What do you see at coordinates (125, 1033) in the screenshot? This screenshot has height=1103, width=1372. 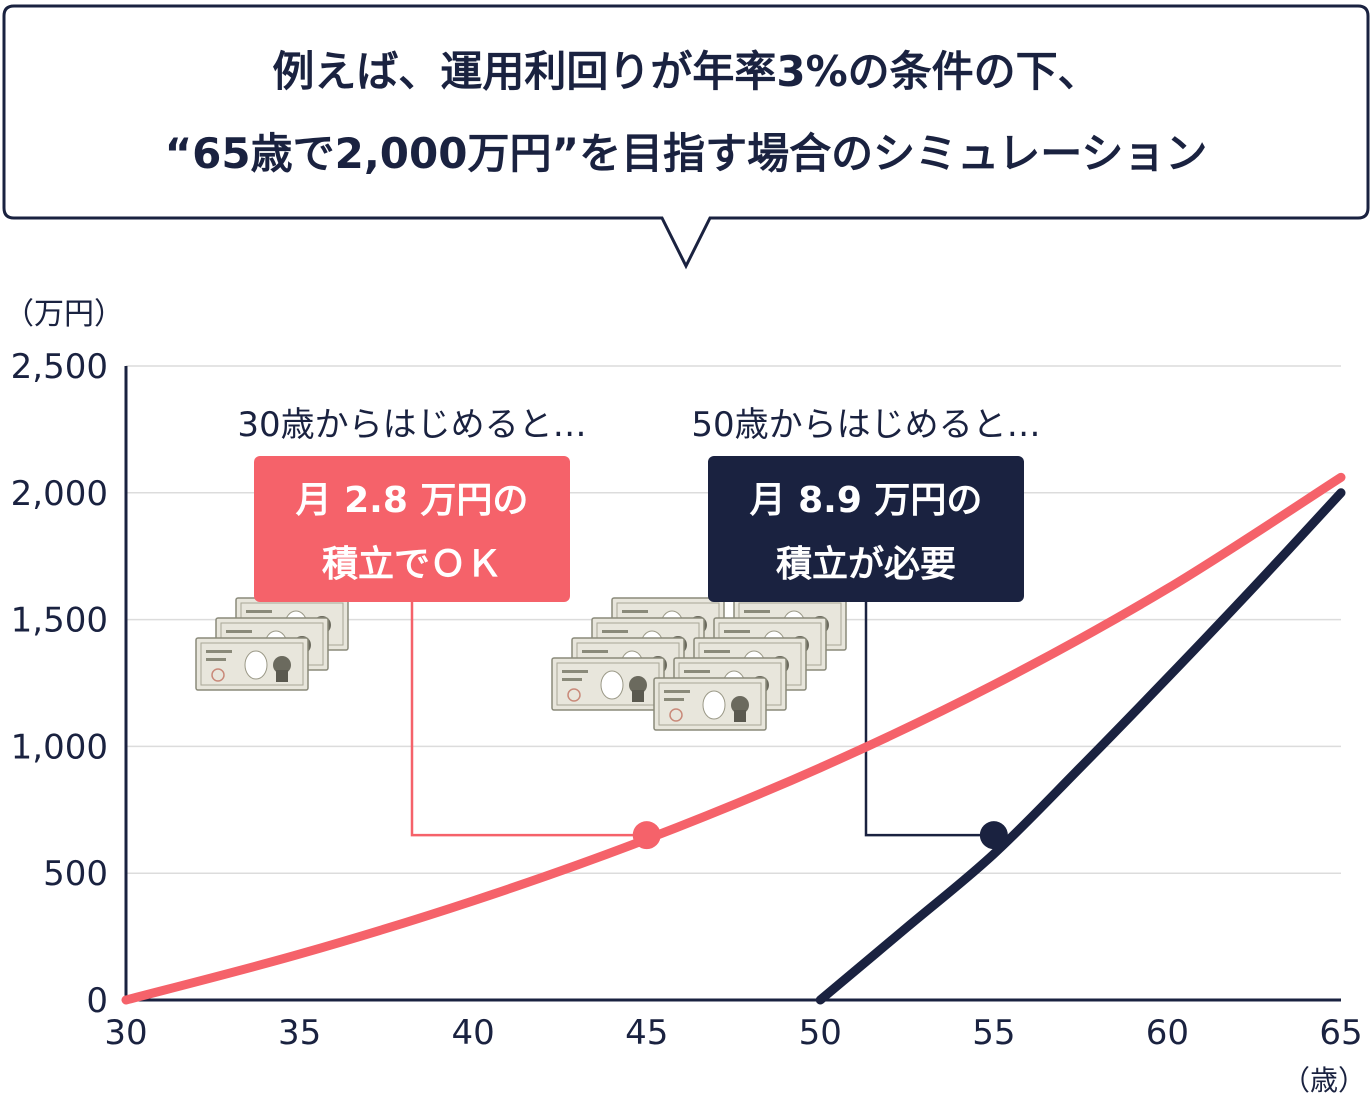 I see `x-tick-label: 30` at bounding box center [125, 1033].